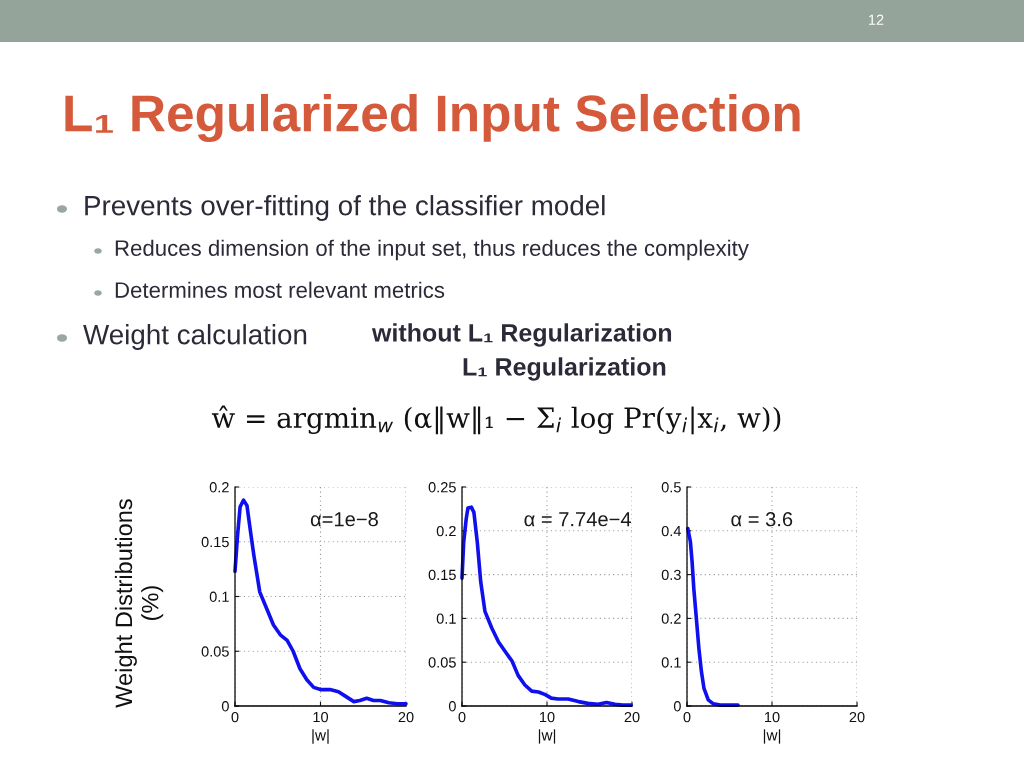  Describe the element at coordinates (671, 531) in the screenshot. I see `y-tick-label: 0.4` at that location.